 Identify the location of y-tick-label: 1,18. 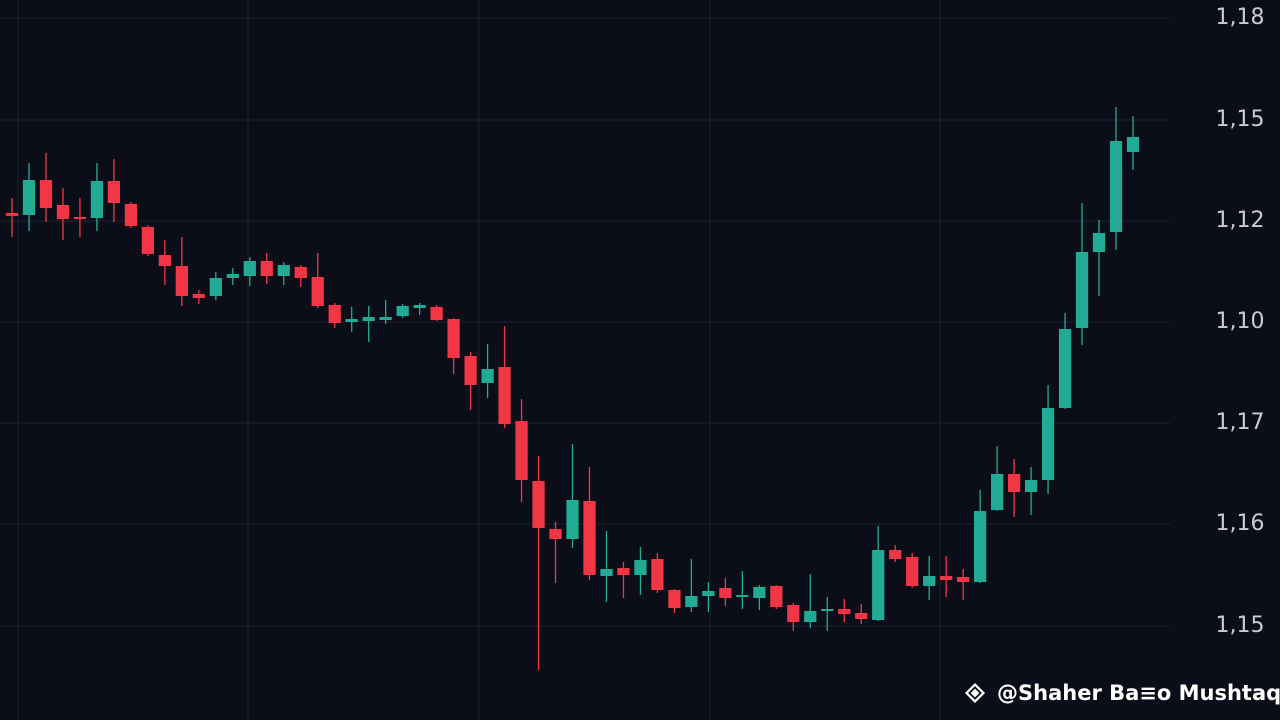
(1240, 17).